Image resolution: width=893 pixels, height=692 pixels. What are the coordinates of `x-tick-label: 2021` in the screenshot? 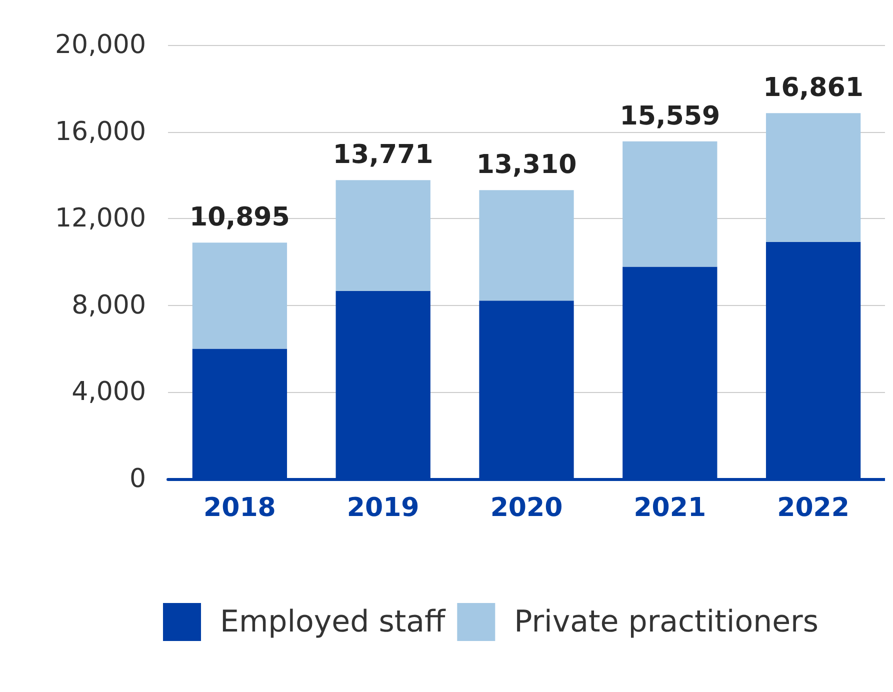 It's located at (670, 508).